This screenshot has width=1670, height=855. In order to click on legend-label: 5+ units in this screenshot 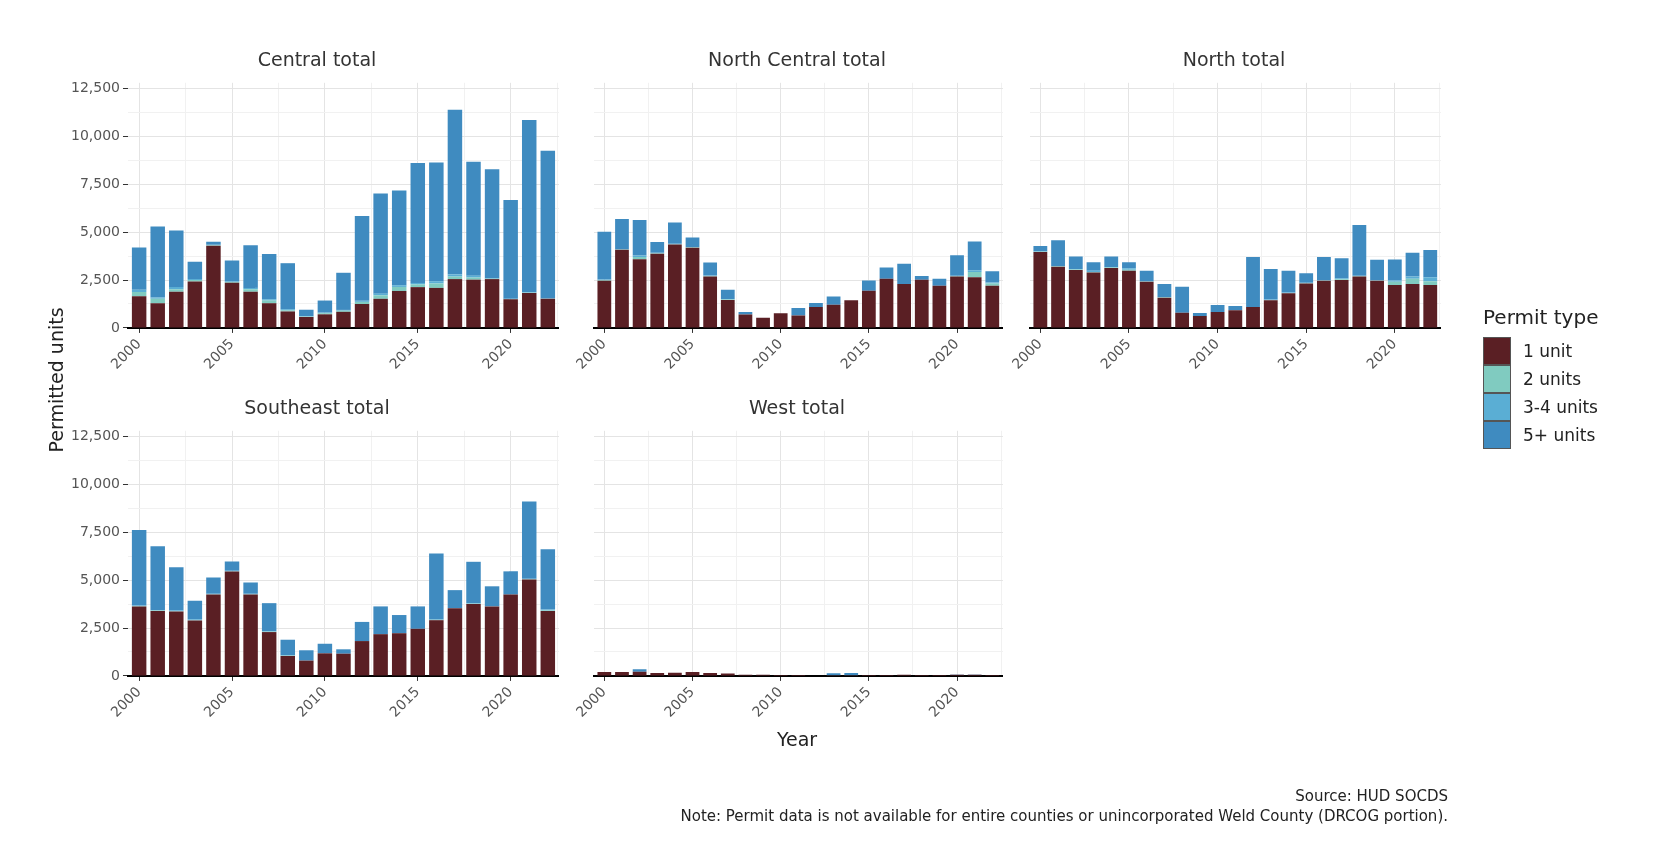, I will do `click(1559, 435)`.